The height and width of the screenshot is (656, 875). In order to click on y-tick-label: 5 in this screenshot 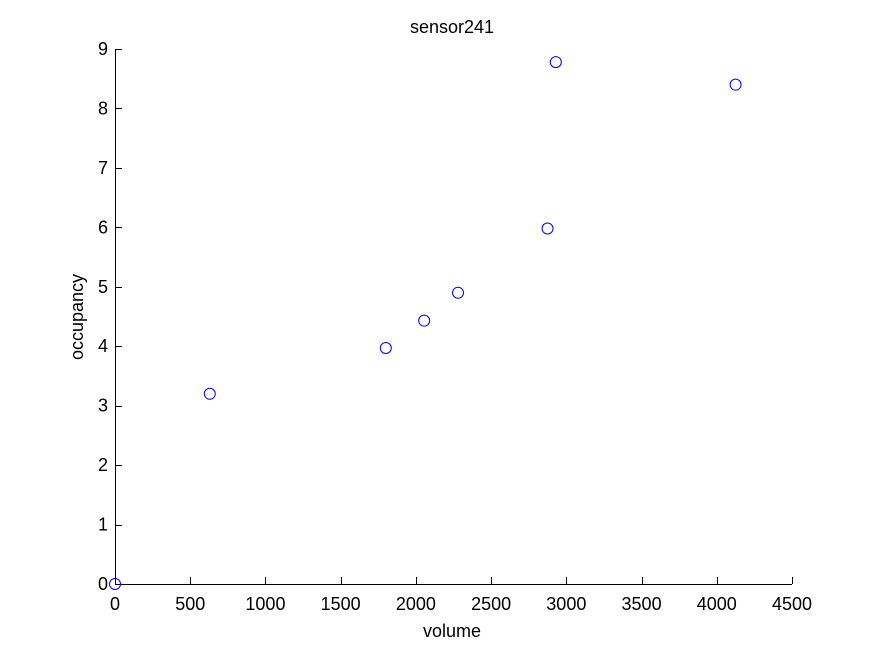, I will do `click(103, 287)`.